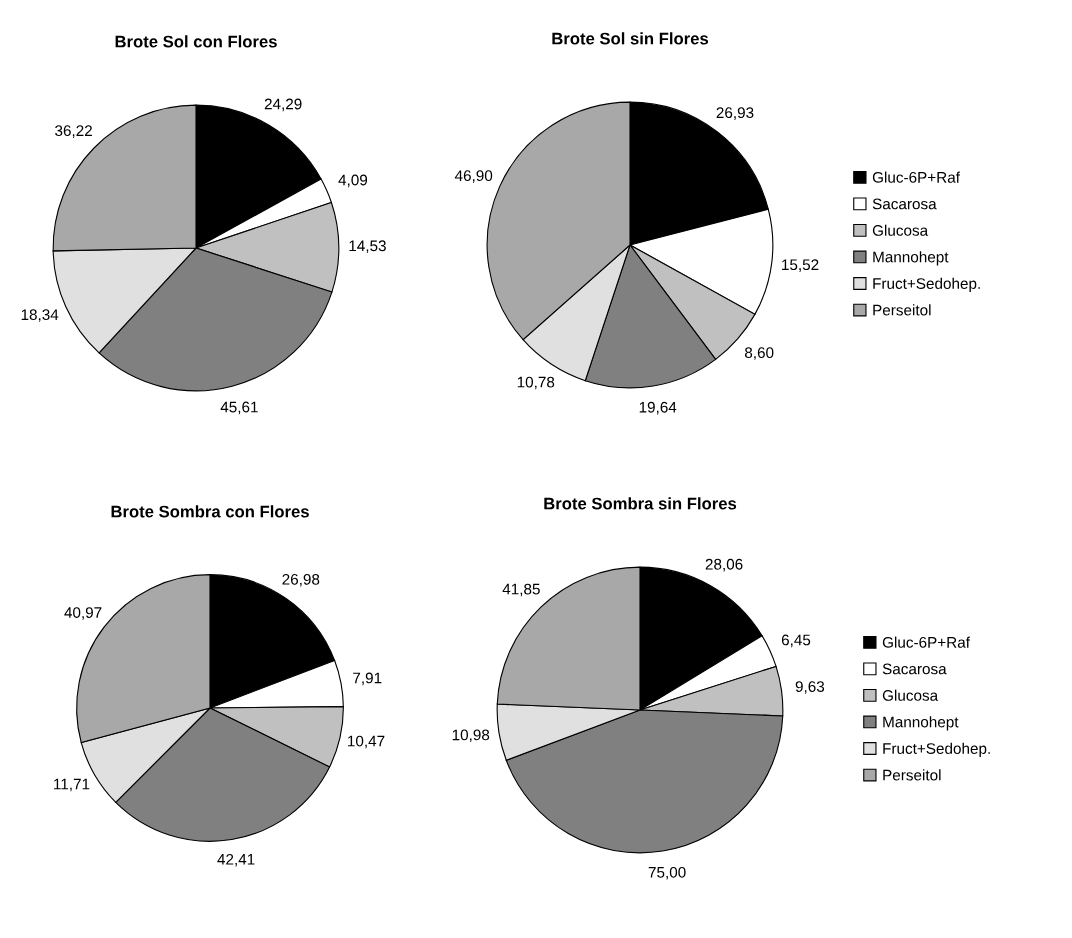  Describe the element at coordinates (630, 38) in the screenshot. I see `chart-title: Brote Sol sin Flores` at that location.